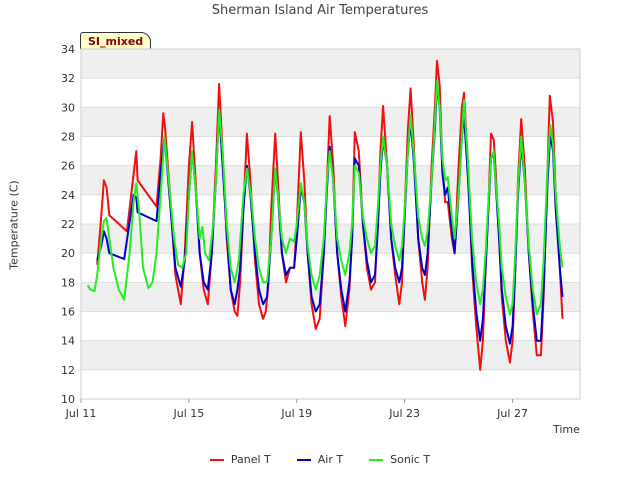 The width and height of the screenshot is (640, 480). Describe the element at coordinates (68, 195) in the screenshot. I see `y-tick-label: 24` at that location.